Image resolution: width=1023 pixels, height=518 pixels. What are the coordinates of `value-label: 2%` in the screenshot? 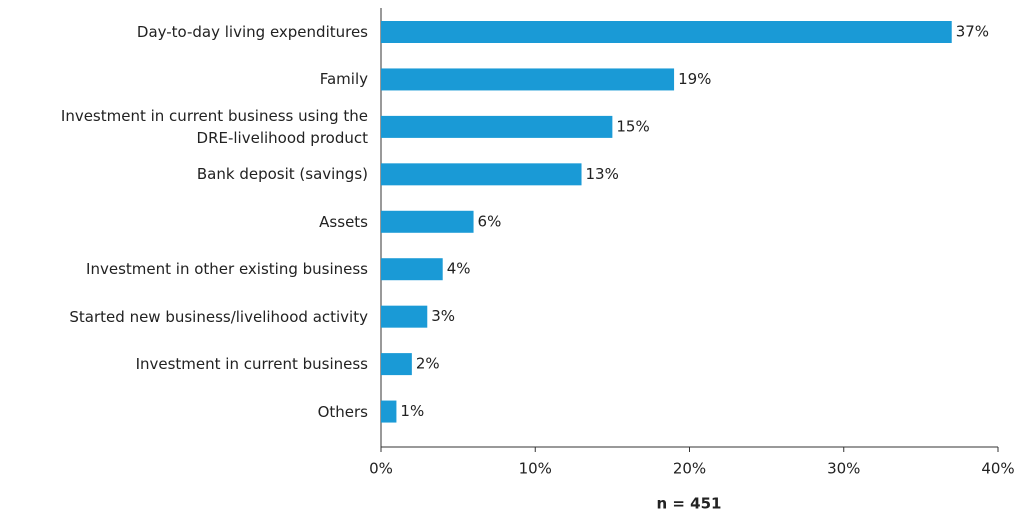 It's located at (428, 364).